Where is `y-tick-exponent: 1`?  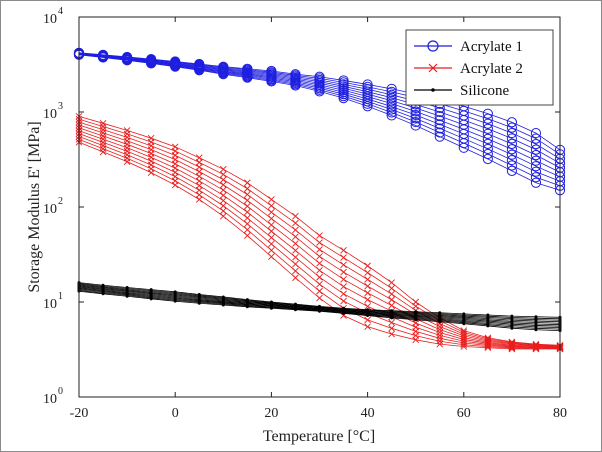 y-tick-exponent: 1 is located at coordinates (60, 296).